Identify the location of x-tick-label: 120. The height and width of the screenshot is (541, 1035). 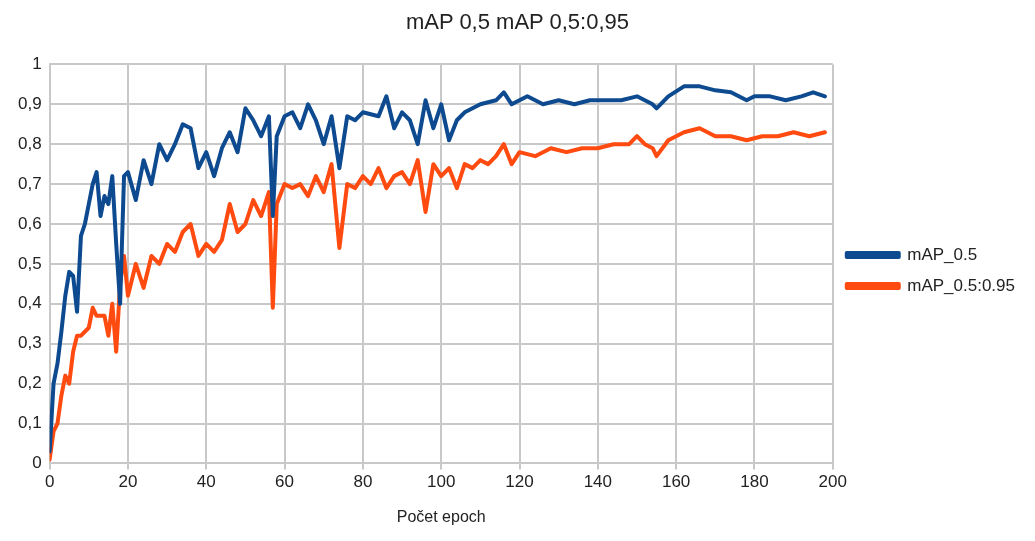
(519, 482).